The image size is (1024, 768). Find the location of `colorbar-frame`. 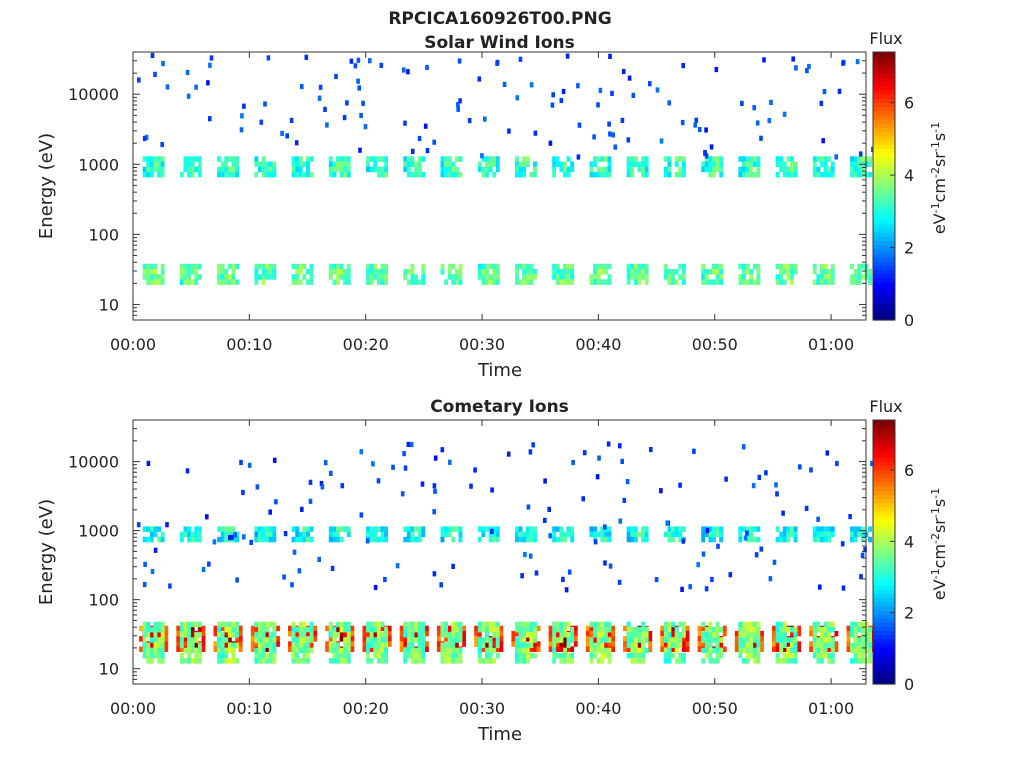

colorbar-frame is located at coordinates (884, 552).